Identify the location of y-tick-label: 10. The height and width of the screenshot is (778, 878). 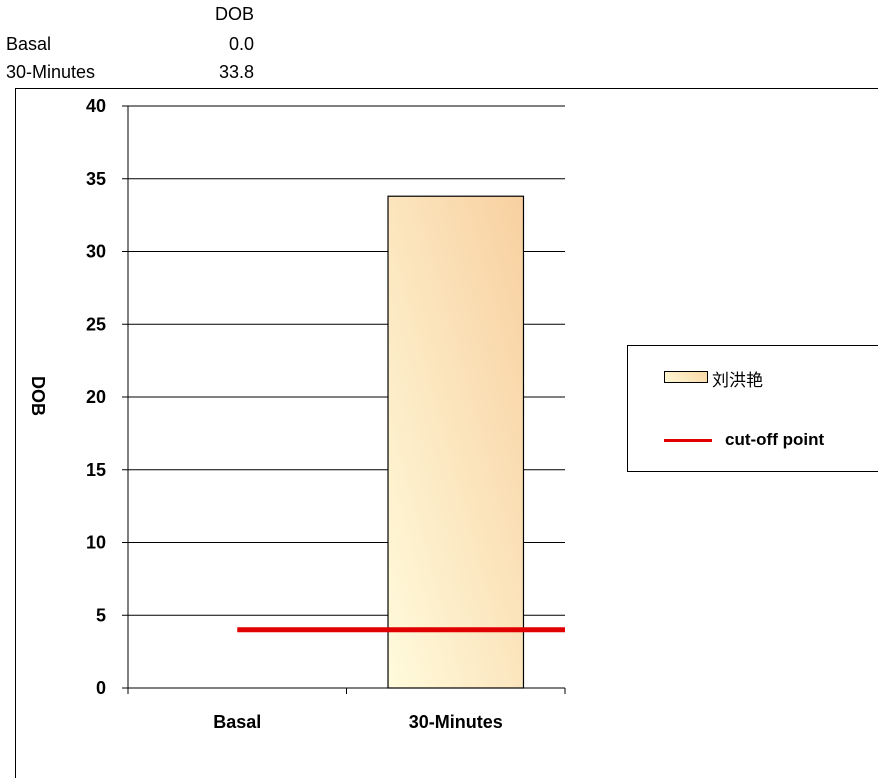
(96, 543).